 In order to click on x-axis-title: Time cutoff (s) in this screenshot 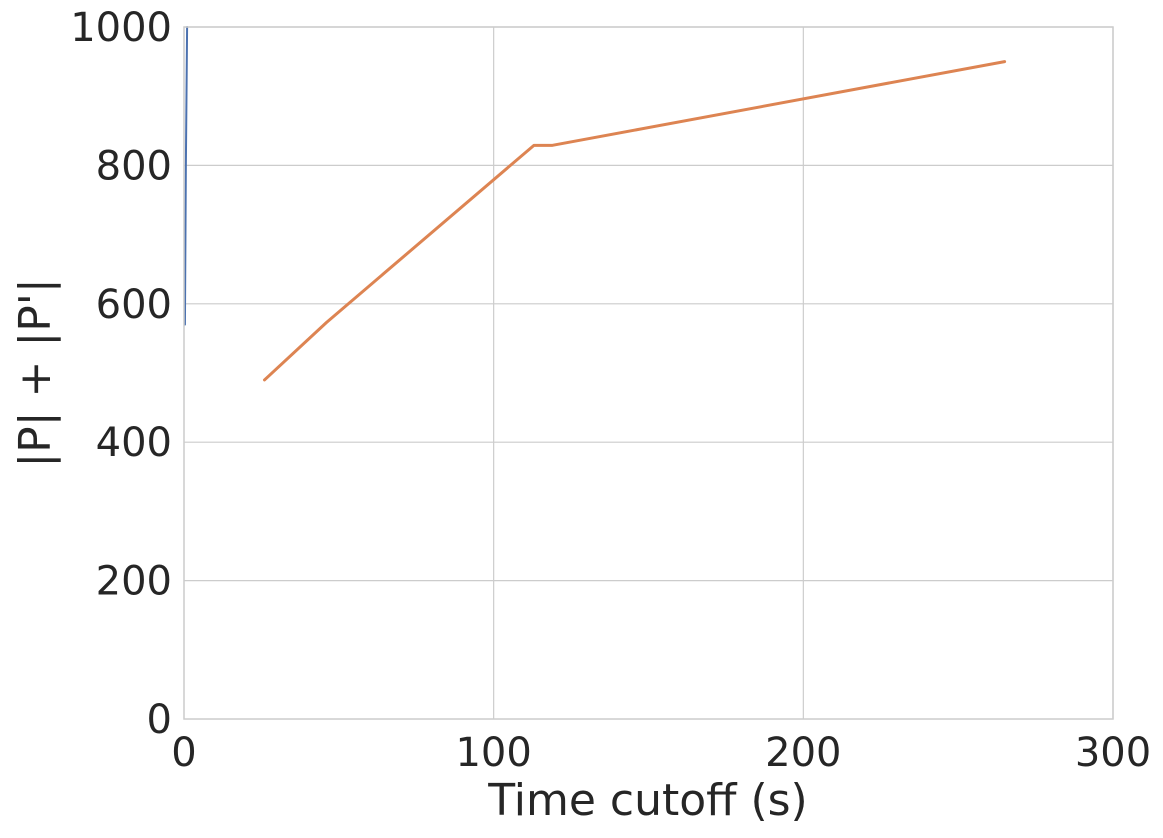, I will do `click(647, 800)`.